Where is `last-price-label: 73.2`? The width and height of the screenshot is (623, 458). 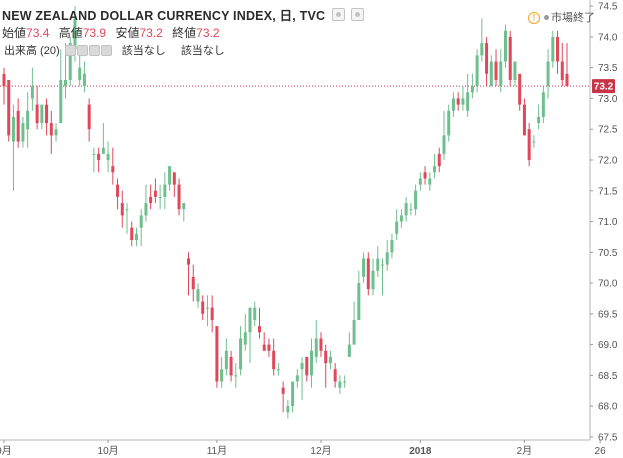
last-price-label: 73.2 is located at coordinates (604, 87).